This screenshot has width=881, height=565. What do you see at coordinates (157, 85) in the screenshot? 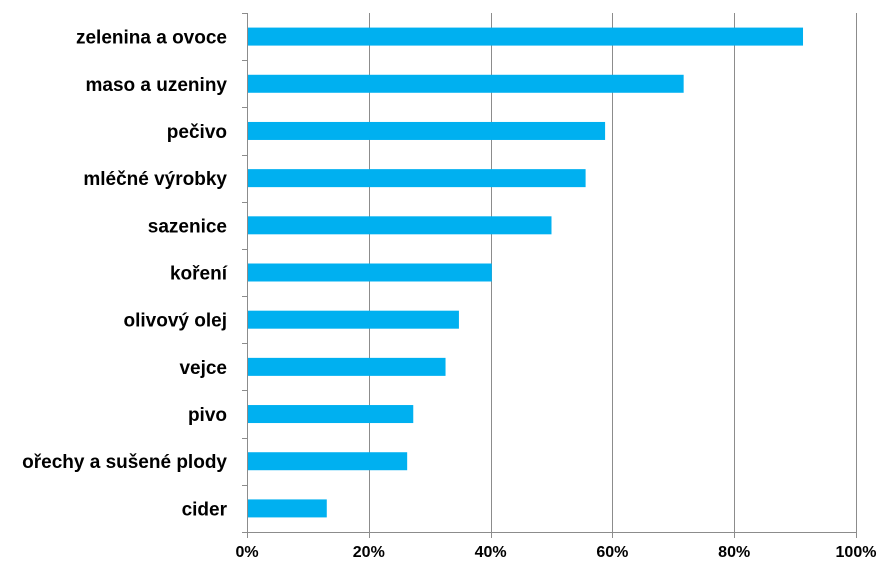
I see `category-label-1: maso a uzeniny` at bounding box center [157, 85].